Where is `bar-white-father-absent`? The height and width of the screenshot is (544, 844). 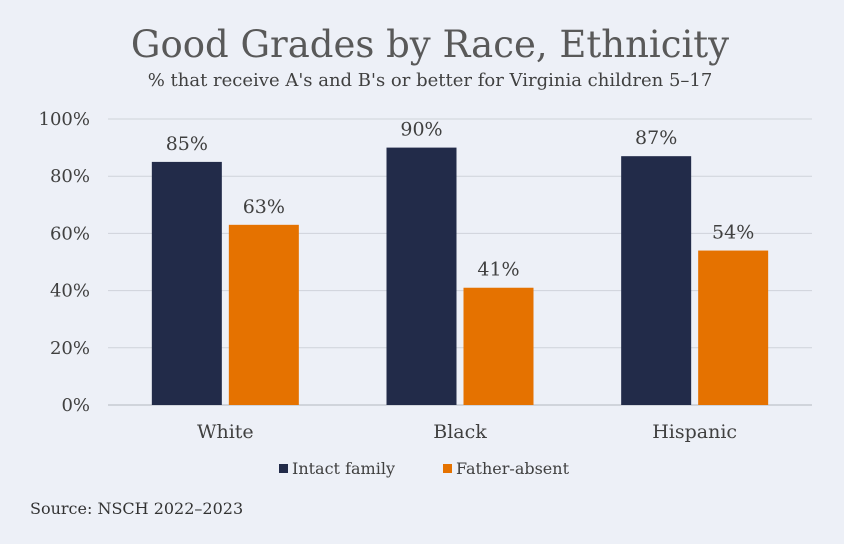
bar-white-father-absent is located at coordinates (263, 314).